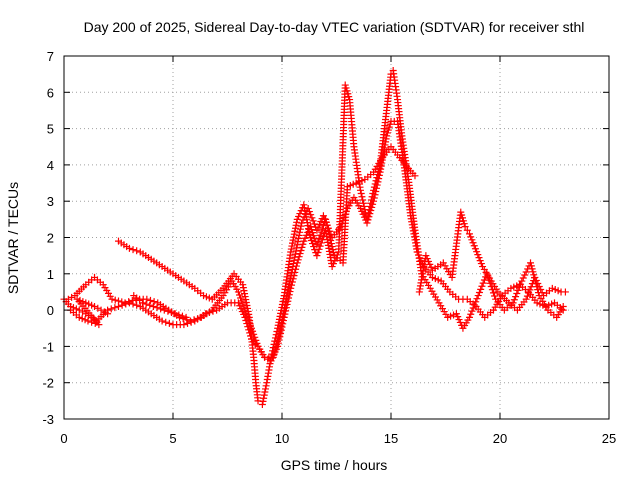  What do you see at coordinates (391, 438) in the screenshot?
I see `x-tick-label: 15` at bounding box center [391, 438].